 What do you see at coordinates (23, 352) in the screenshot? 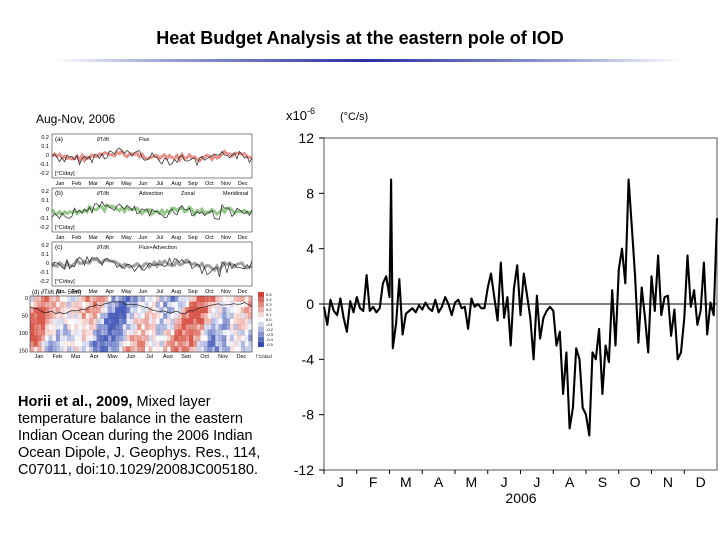
I see `thumb-depth-ytick: 150` at bounding box center [23, 352].